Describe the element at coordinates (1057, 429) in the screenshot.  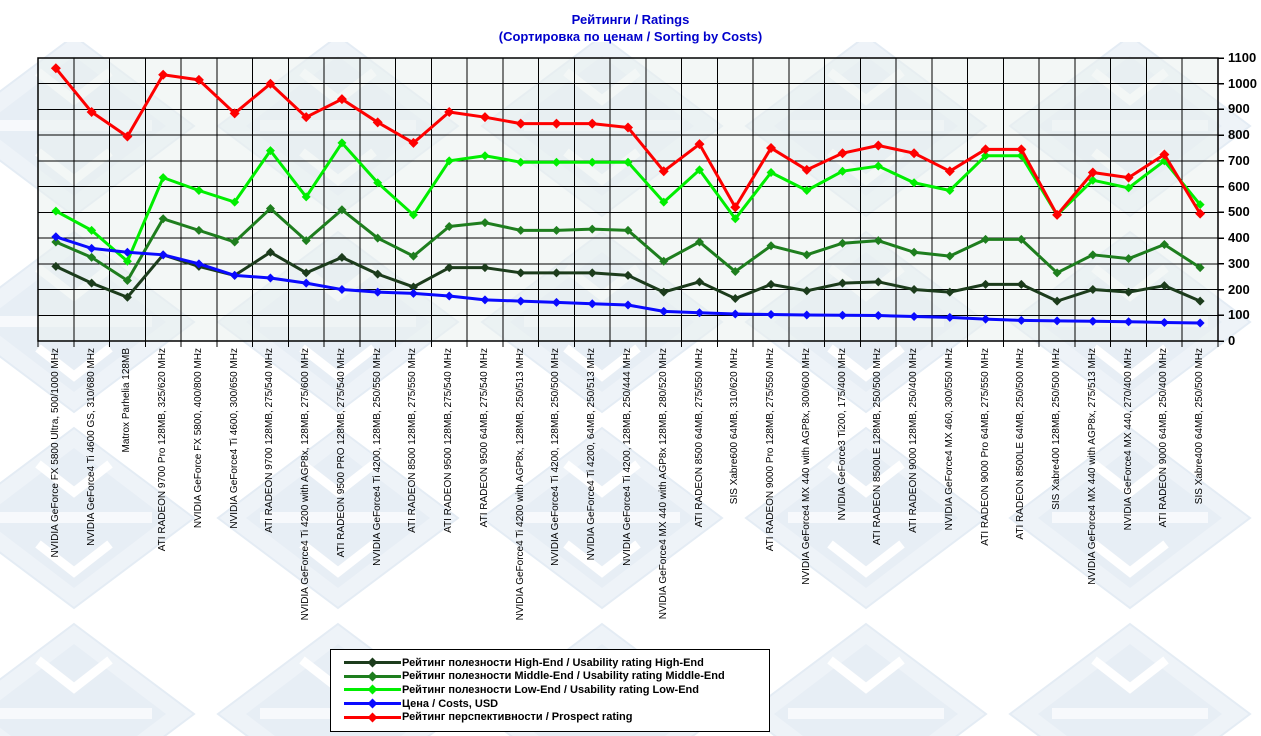
I see `x-axis-label: SIS Xabre400 128MB, 250/500 MHz` at that location.